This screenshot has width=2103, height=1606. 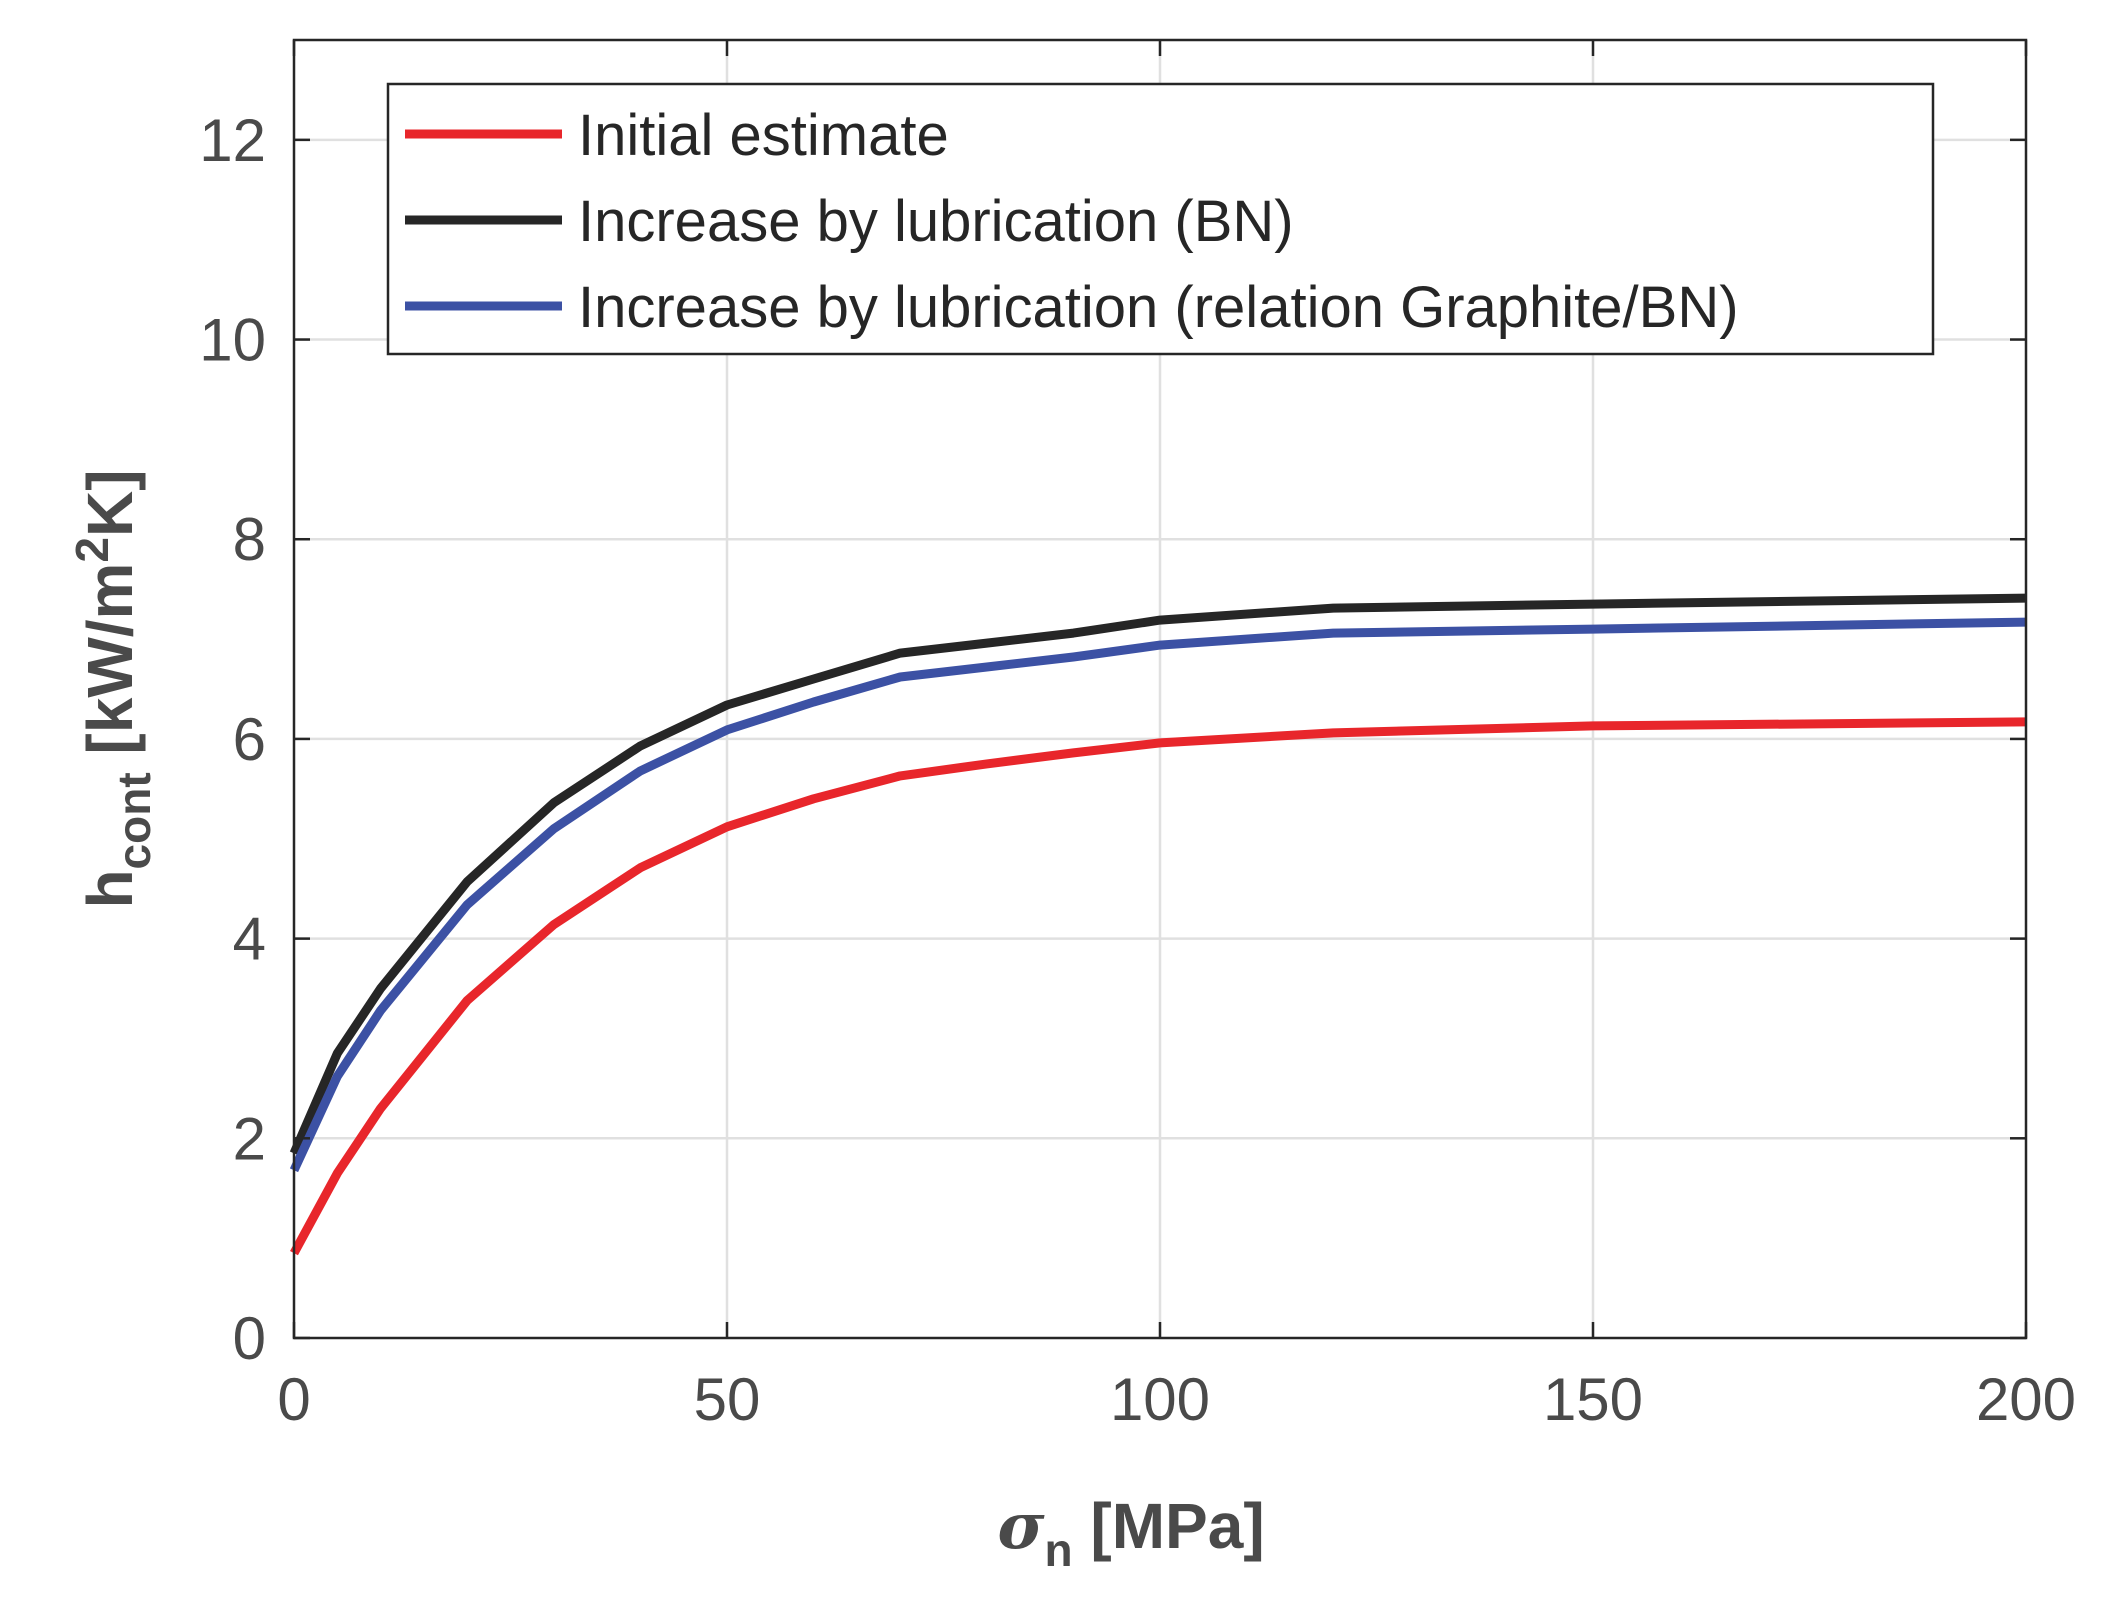 I want to click on legend-box, so click(x=1160, y=219).